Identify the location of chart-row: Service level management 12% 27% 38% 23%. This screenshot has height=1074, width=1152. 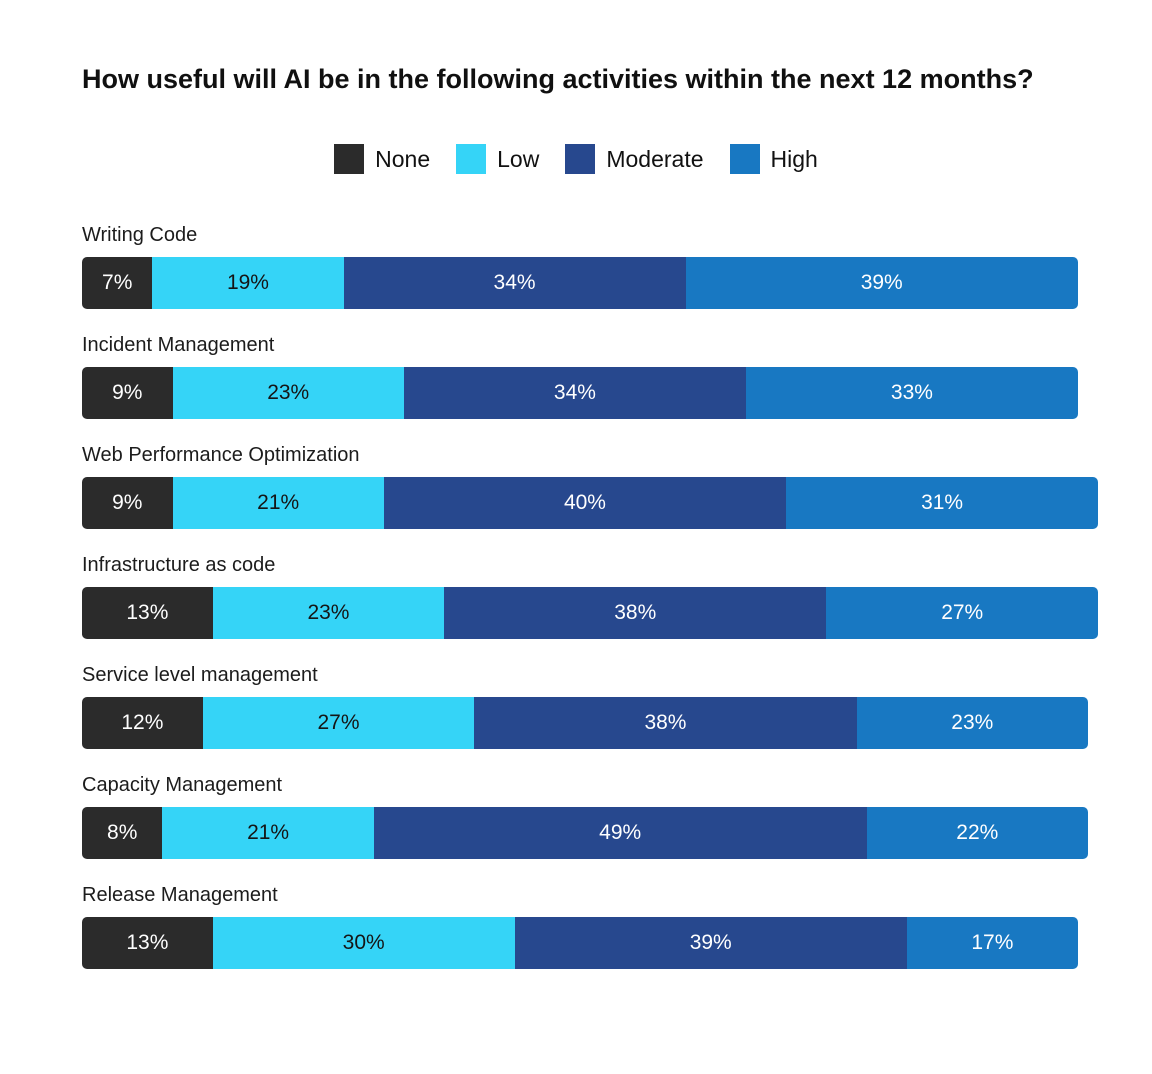
(617, 706).